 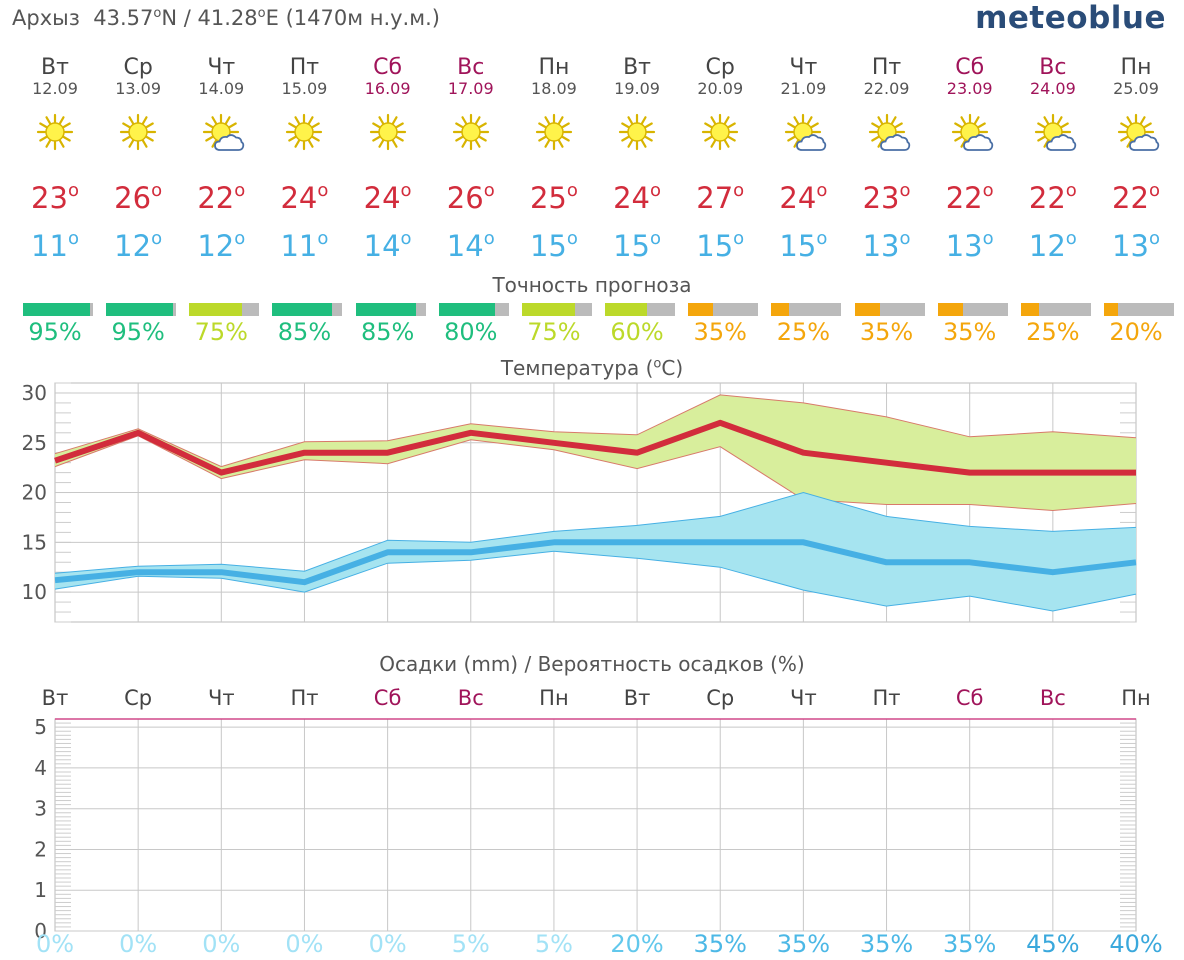 I want to click on day-column: Пн 18.09, so click(x=554, y=77).